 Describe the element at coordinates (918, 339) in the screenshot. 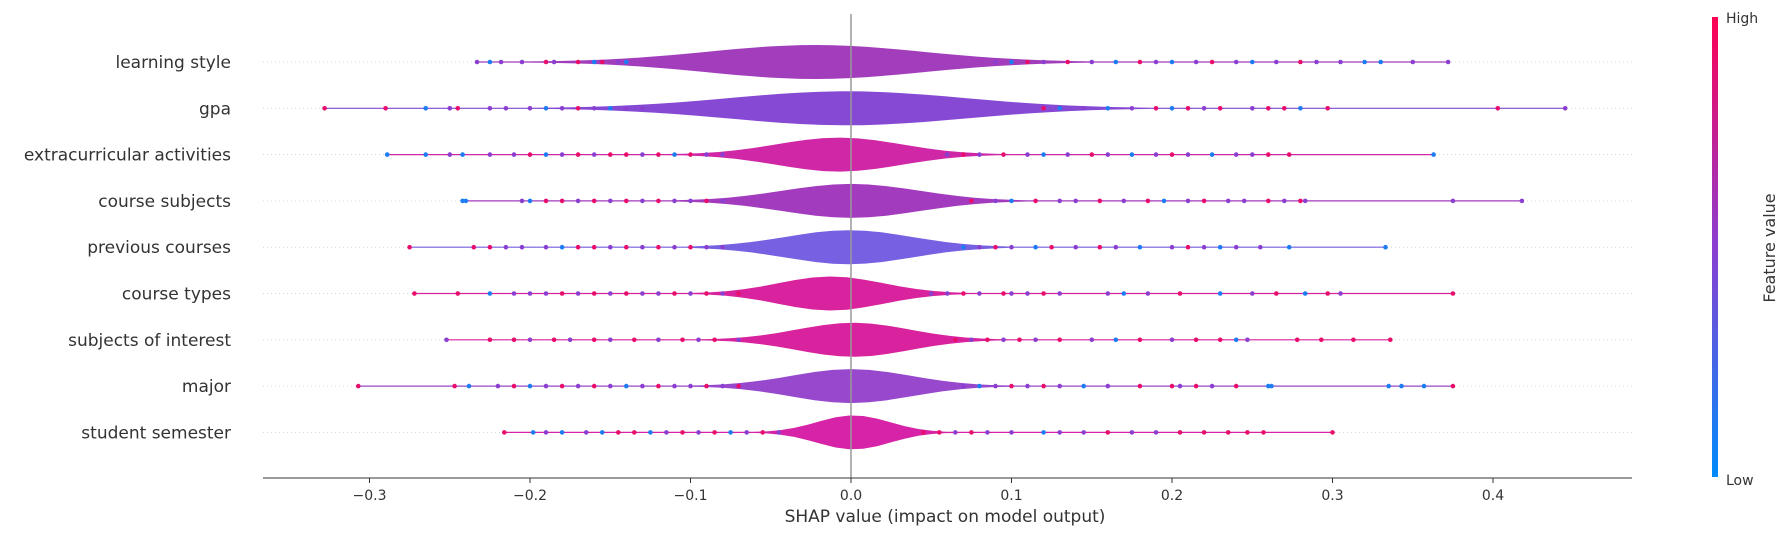

I see `violin-subjects-of-interest` at that location.